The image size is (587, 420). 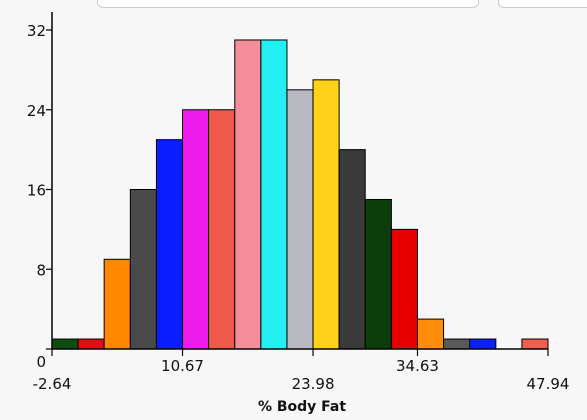 I want to click on x-tick-label: 23.98, so click(x=313, y=384).